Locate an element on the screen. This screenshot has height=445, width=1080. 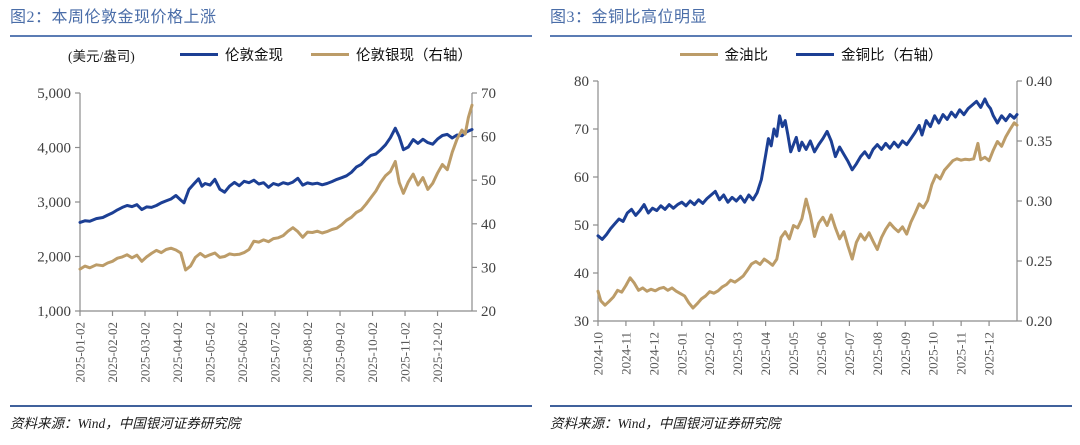
figure-3-legend-label-gold-oil: 金油比 is located at coordinates (746, 55).